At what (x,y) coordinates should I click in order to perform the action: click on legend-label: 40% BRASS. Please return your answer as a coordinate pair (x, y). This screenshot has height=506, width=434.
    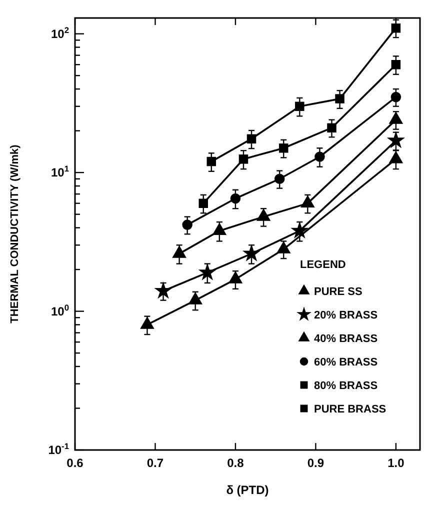
    Looking at the image, I should click on (346, 339).